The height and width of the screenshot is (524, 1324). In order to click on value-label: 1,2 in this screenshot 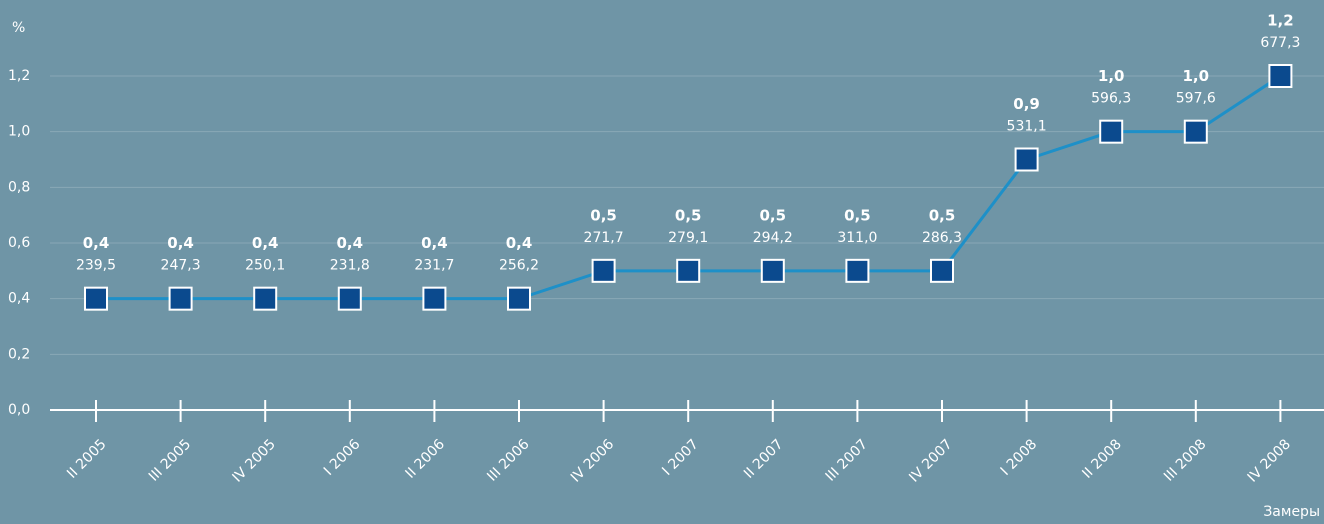, I will do `click(1280, 21)`.